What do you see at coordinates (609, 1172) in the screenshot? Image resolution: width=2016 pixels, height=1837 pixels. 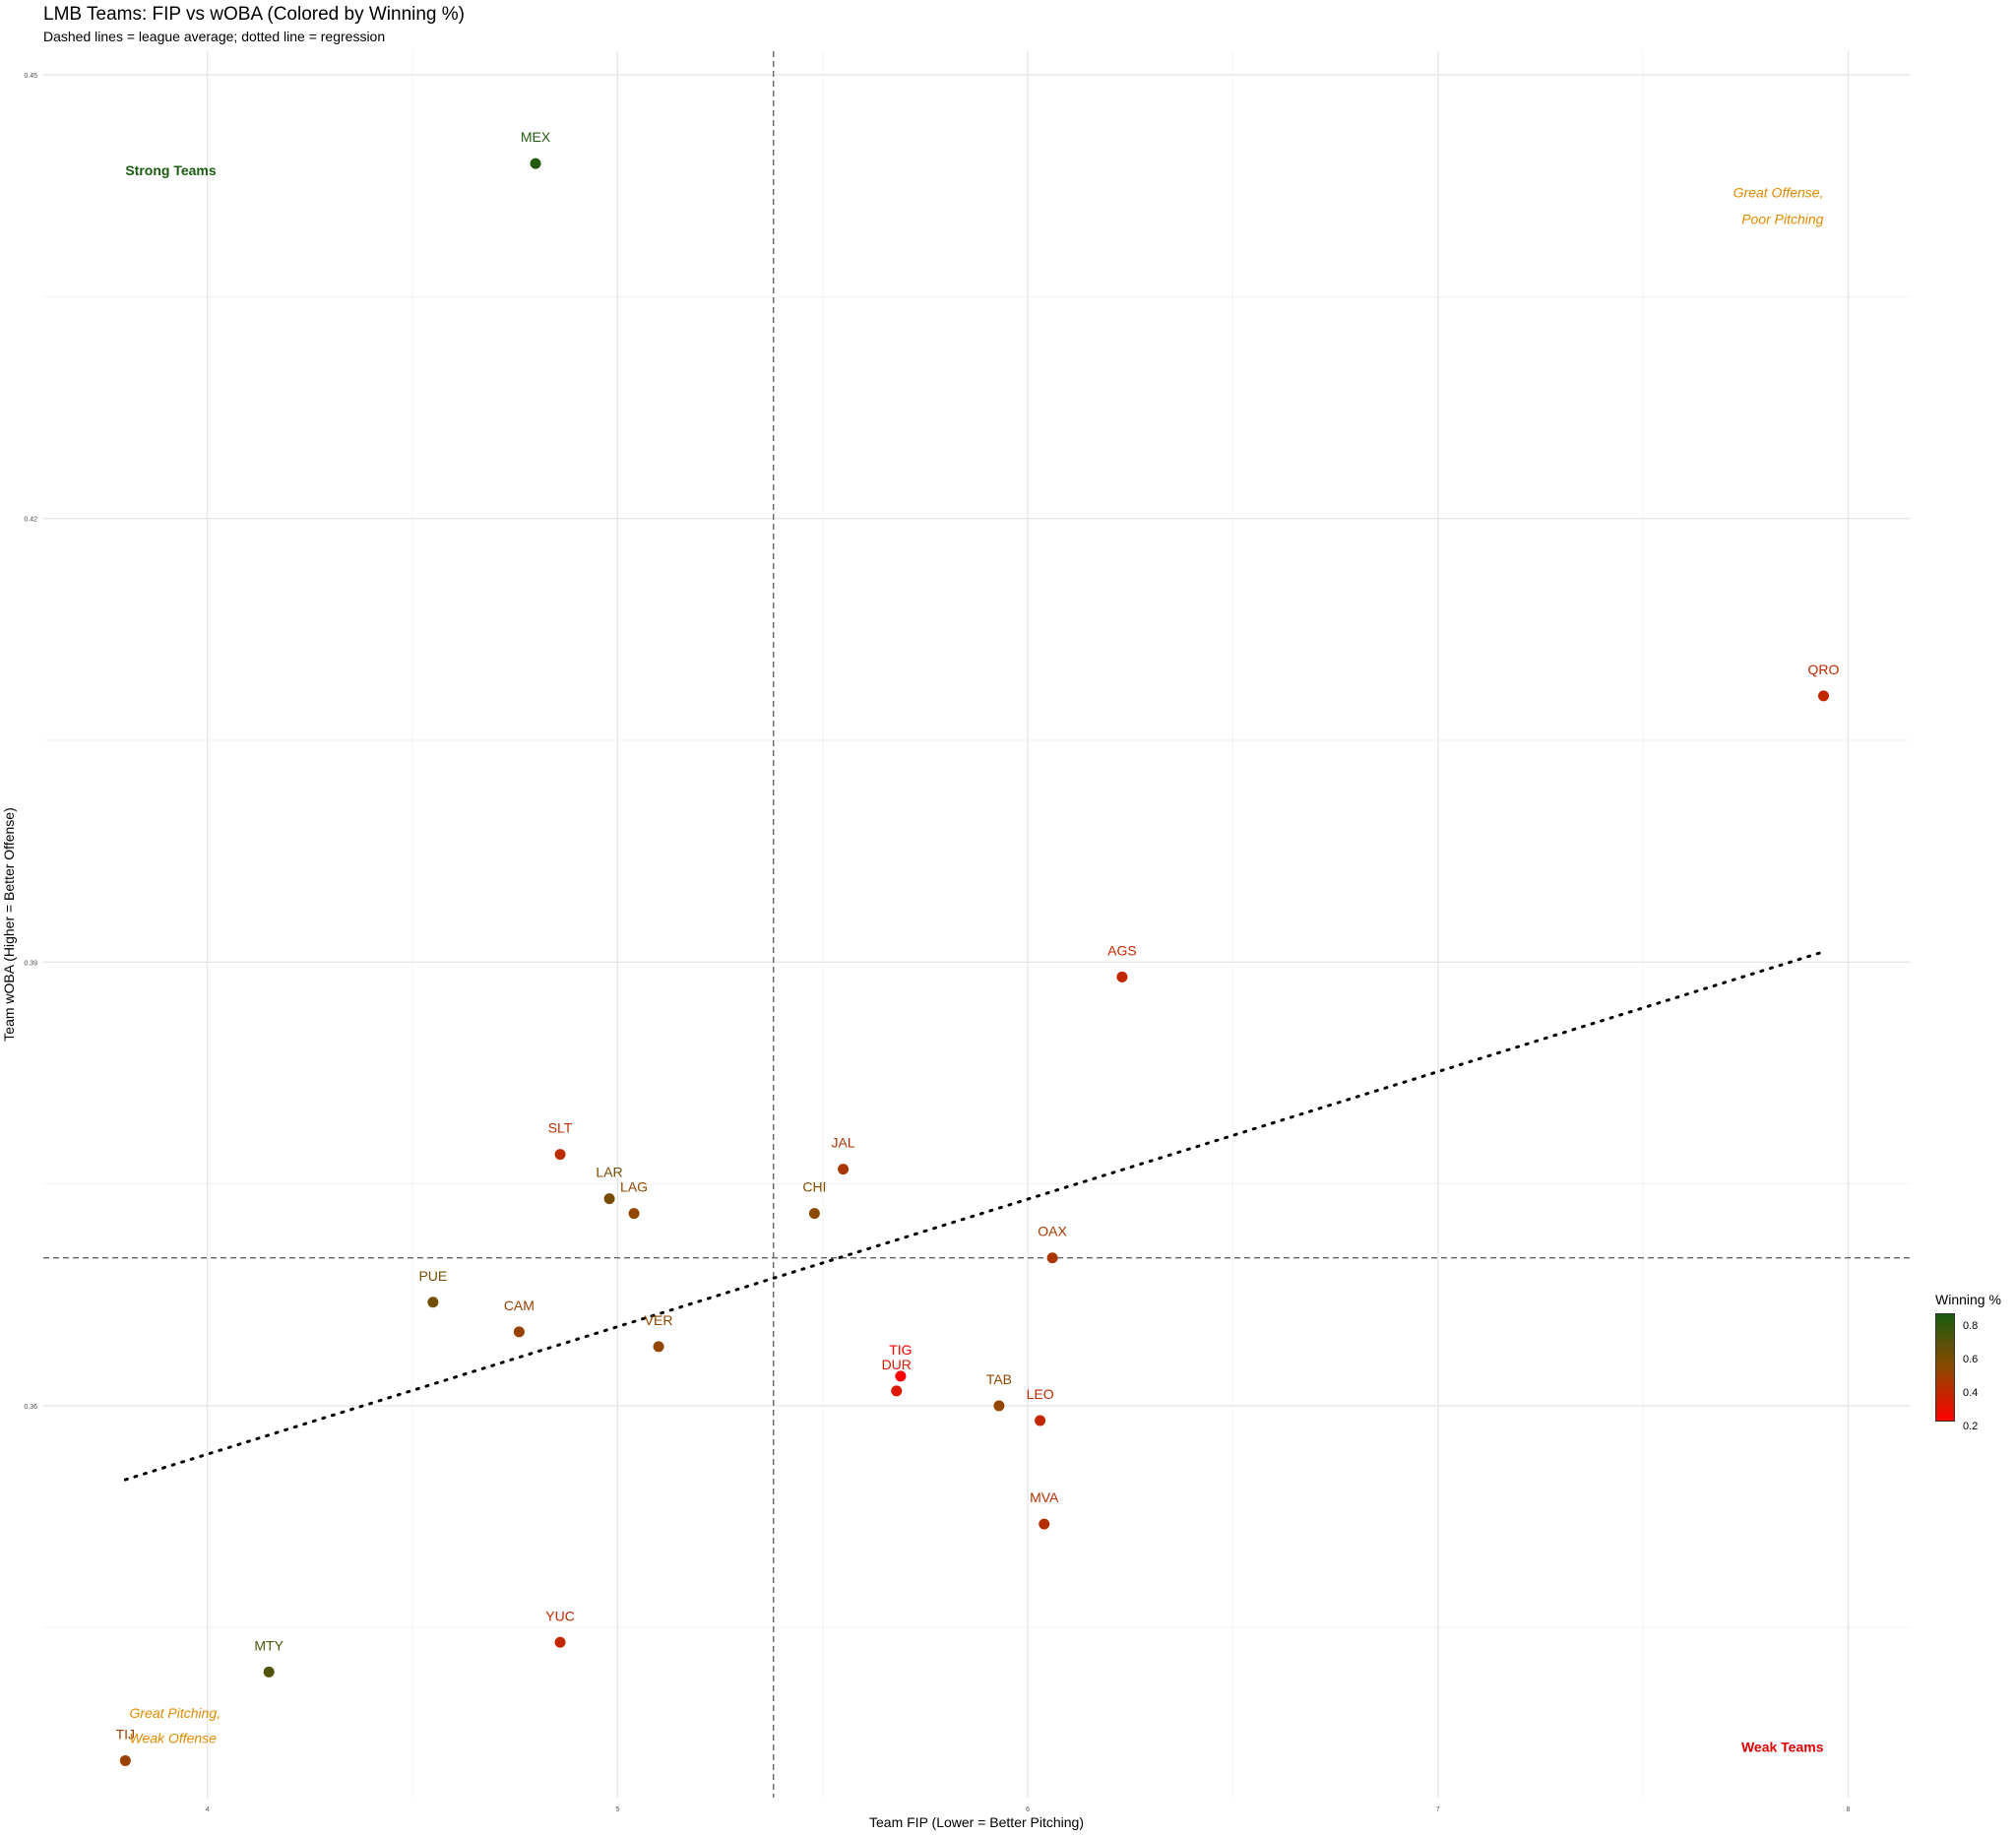 I see `point-label-lar: LAR` at bounding box center [609, 1172].